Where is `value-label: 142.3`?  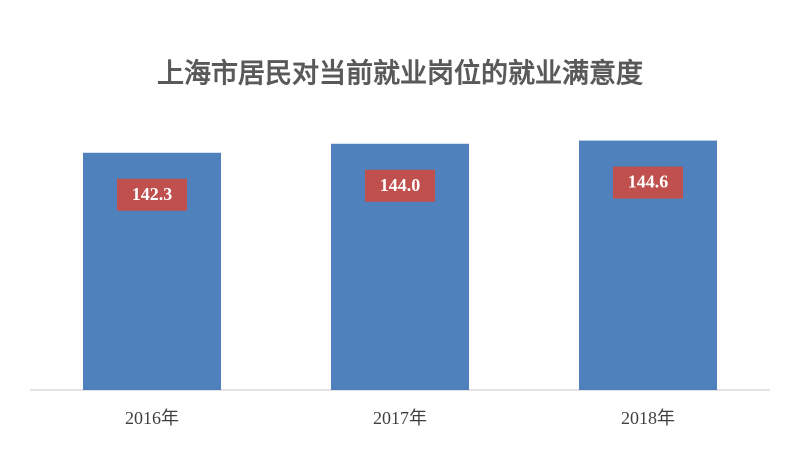 value-label: 142.3 is located at coordinates (152, 194).